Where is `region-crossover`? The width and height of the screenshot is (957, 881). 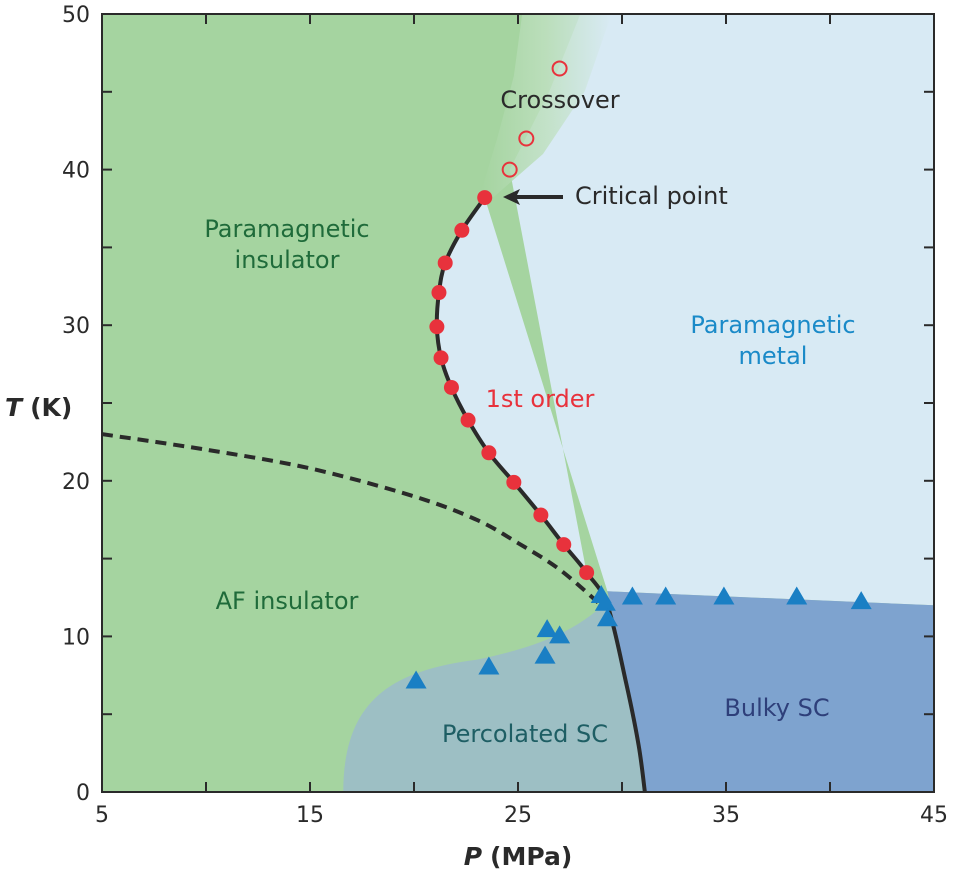
region-crossover is located at coordinates (546, 106).